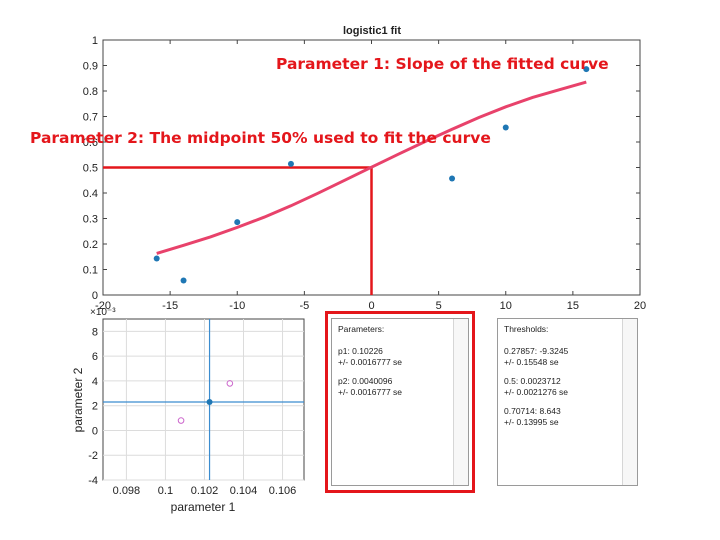  What do you see at coordinates (90, 118) in the screenshot?
I see `fit-y-tick-label: 0.7` at bounding box center [90, 118].